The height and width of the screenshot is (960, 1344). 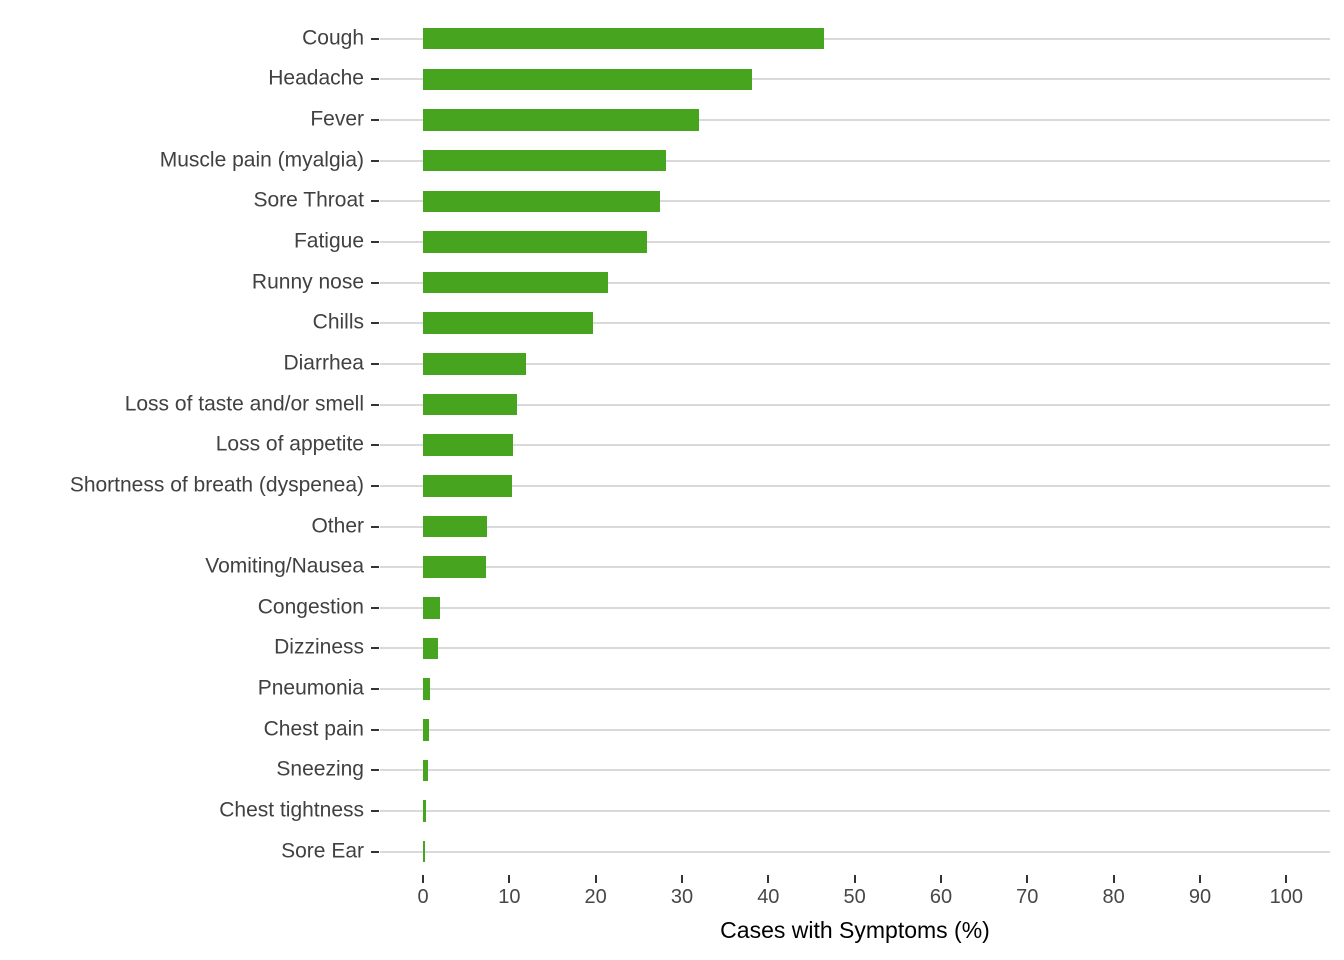 I want to click on x-axis-tick-label: 0, so click(x=423, y=897).